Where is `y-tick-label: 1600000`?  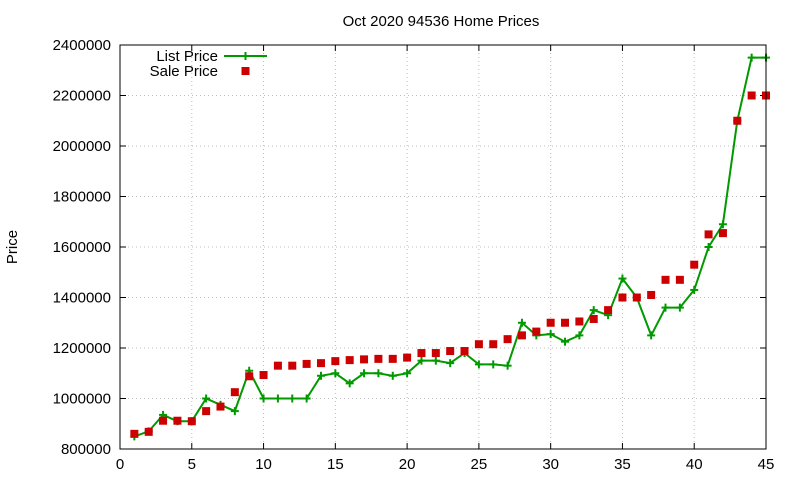 y-tick-label: 1600000 is located at coordinates (82, 247).